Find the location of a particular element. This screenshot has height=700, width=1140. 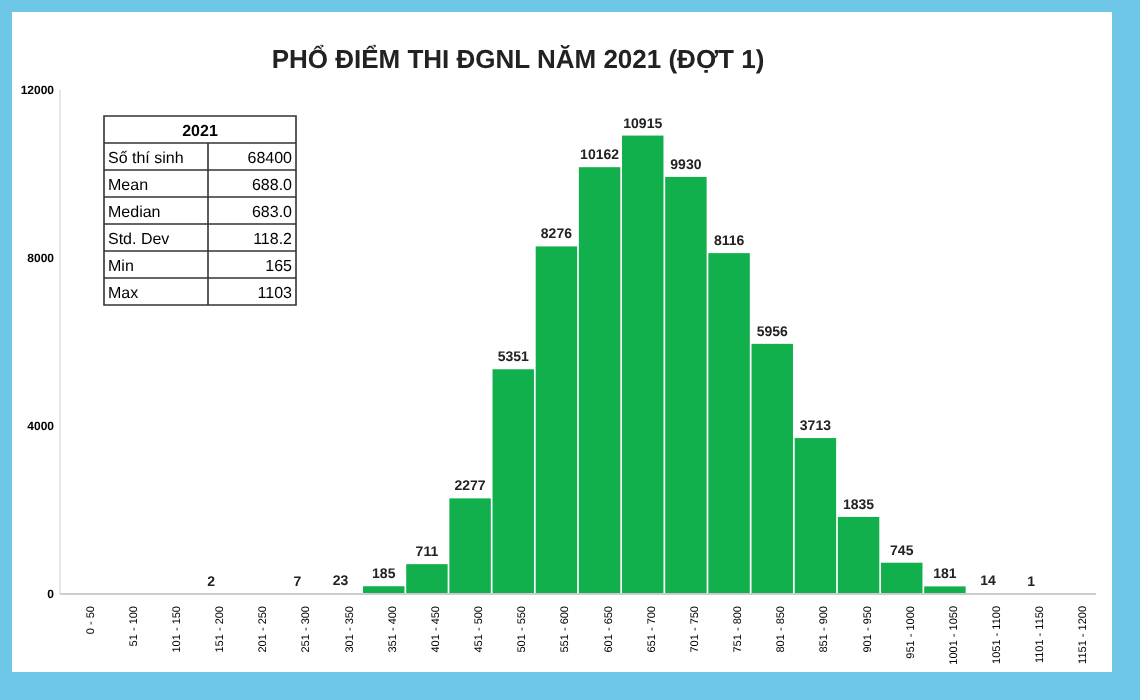

annotation: Std. Dev is located at coordinates (139, 239).